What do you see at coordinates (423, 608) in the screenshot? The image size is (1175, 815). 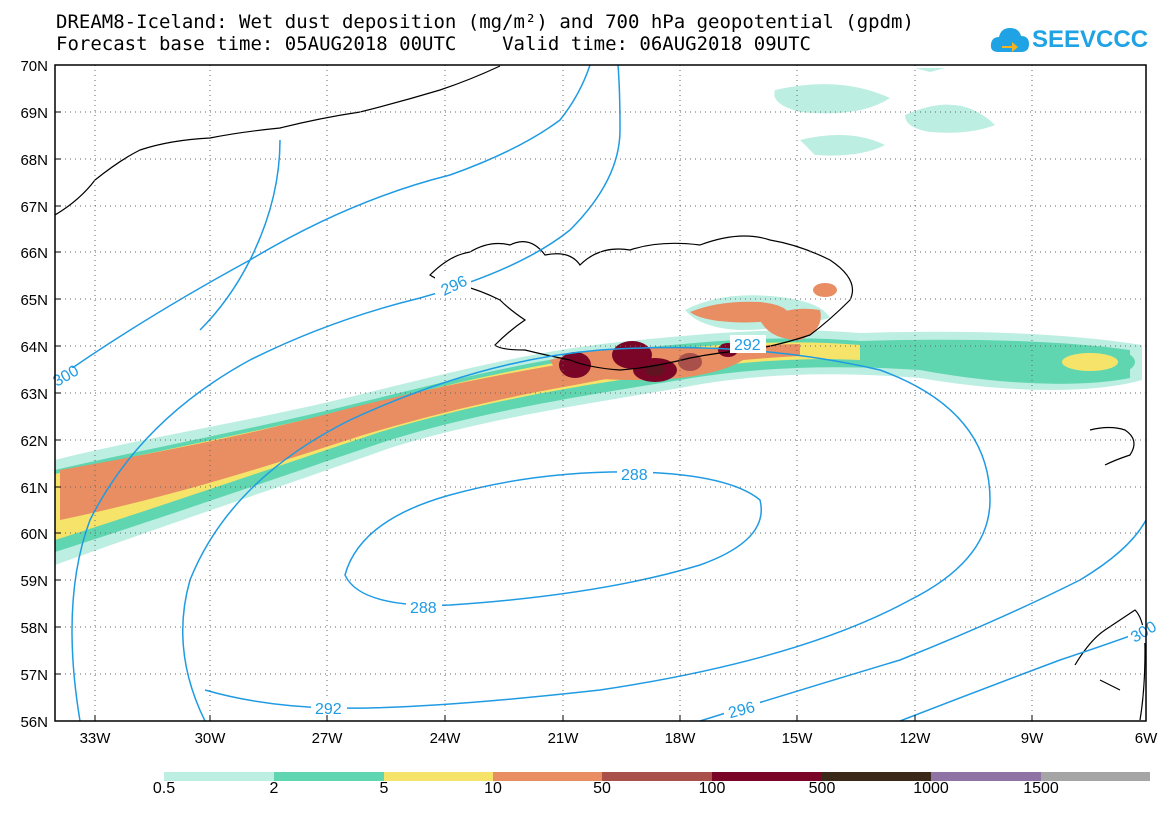 I see `contour-label-288-bottom: 288` at bounding box center [423, 608].